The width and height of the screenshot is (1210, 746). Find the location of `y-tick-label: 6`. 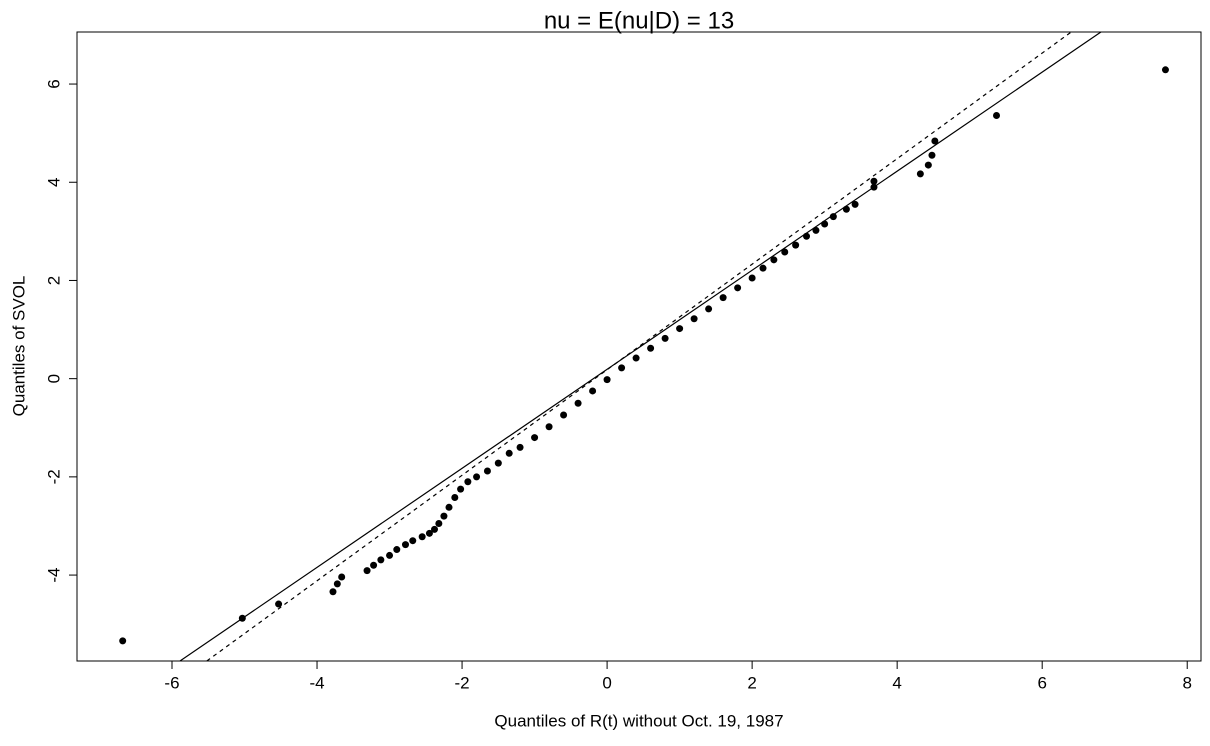

y-tick-label: 6 is located at coordinates (53, 83).